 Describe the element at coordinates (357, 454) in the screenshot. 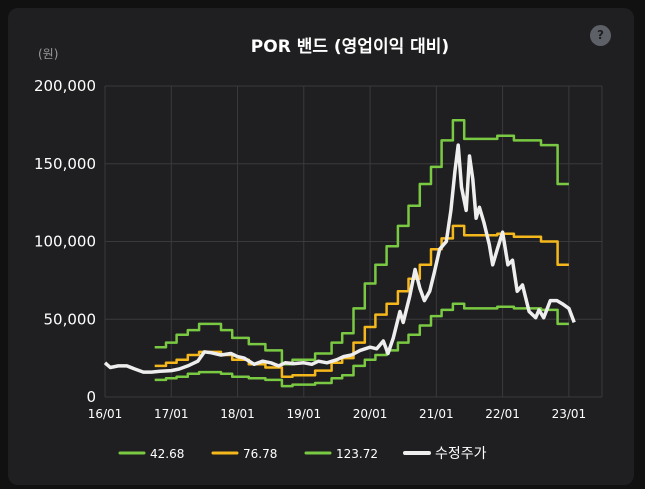

I see `legend-label-3: 123.72` at that location.